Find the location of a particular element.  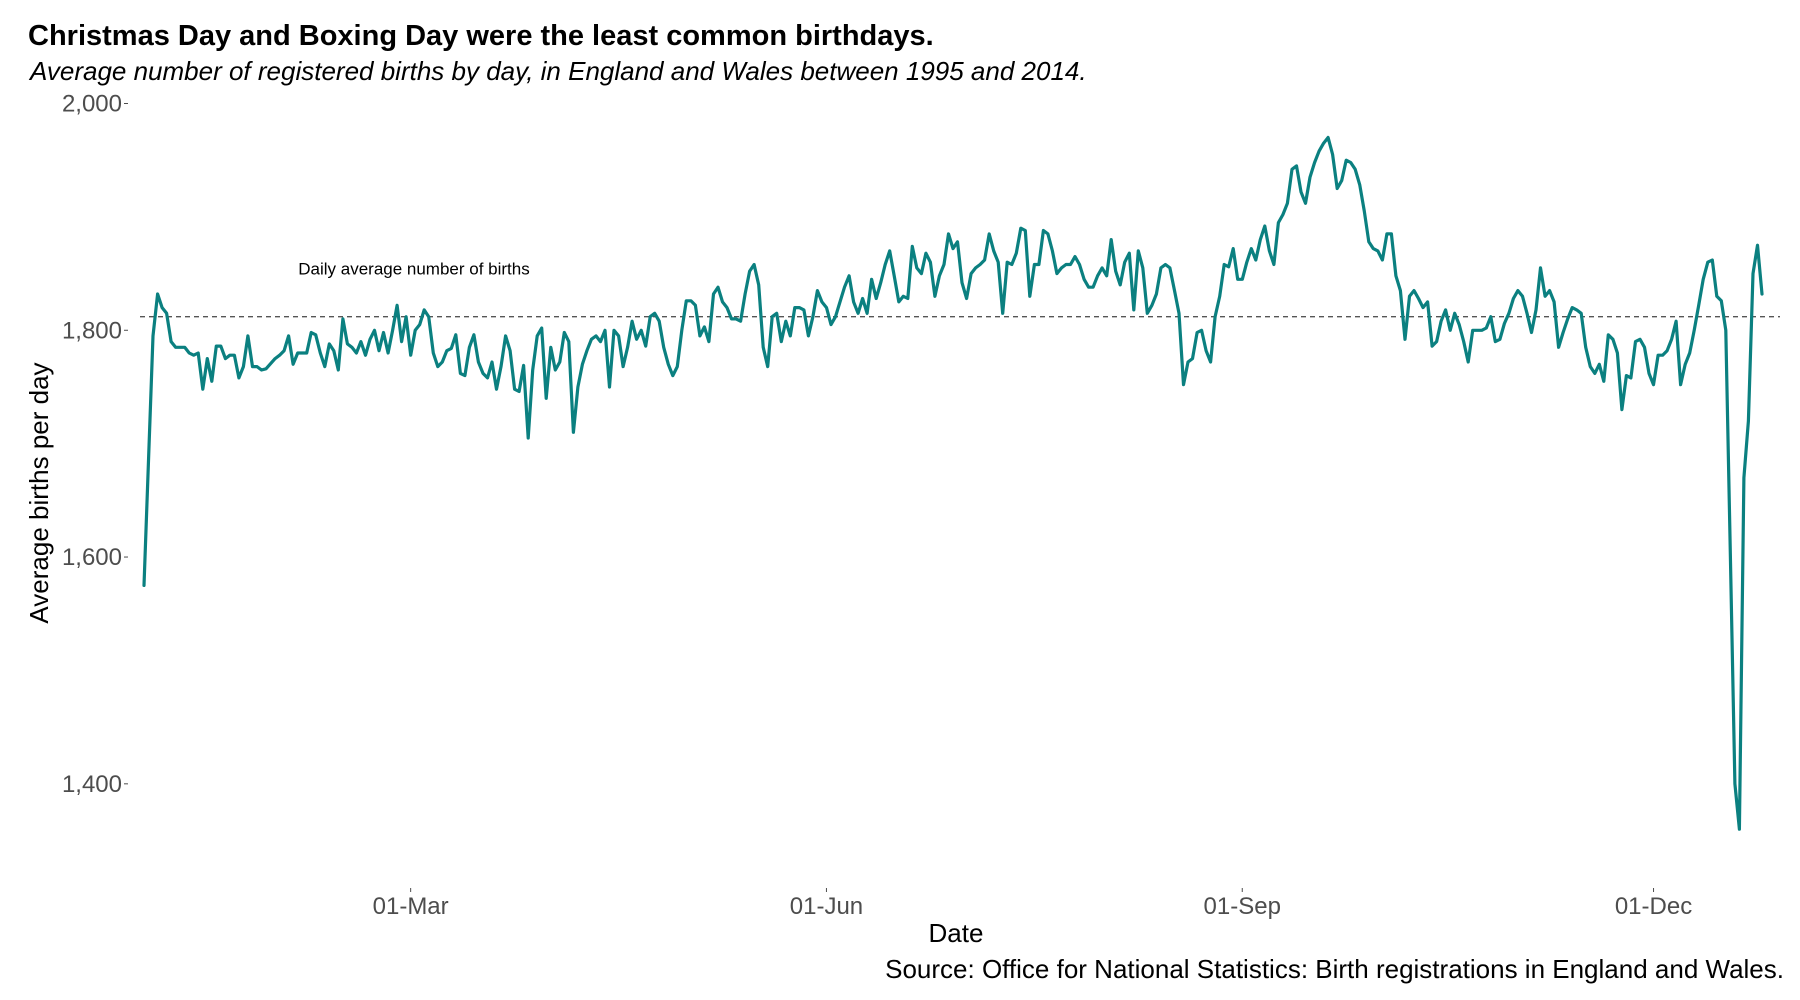

x-tick-label: 01-Jun is located at coordinates (826, 906).